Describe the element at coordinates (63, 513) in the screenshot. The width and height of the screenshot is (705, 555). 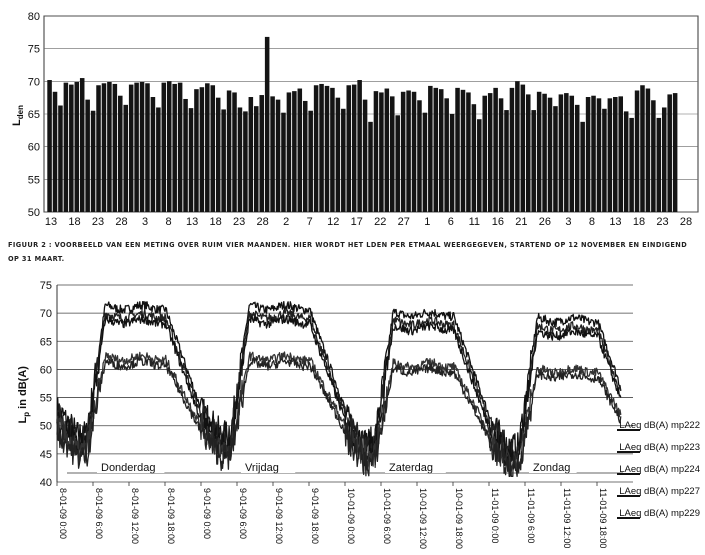
I see `bottom-x-tick-label: 8-01-09 0:00` at that location.